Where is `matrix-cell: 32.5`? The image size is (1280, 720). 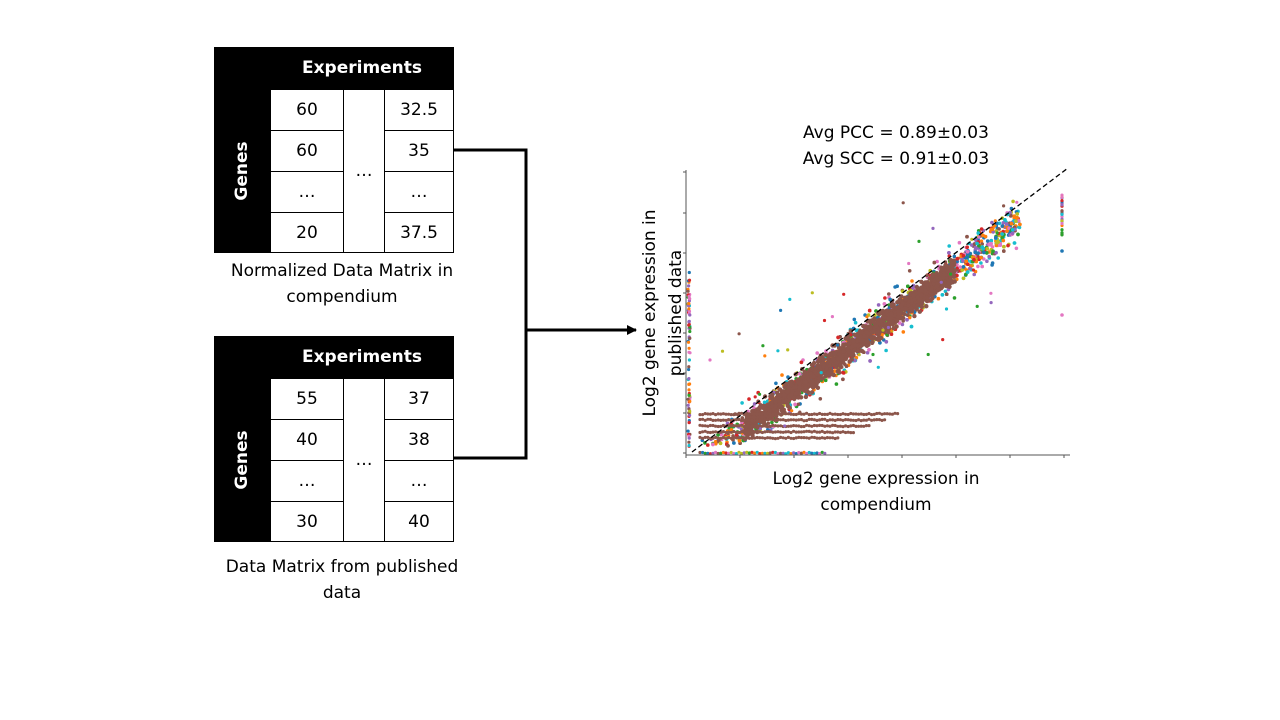
matrix-cell: 32.5 is located at coordinates (419, 110).